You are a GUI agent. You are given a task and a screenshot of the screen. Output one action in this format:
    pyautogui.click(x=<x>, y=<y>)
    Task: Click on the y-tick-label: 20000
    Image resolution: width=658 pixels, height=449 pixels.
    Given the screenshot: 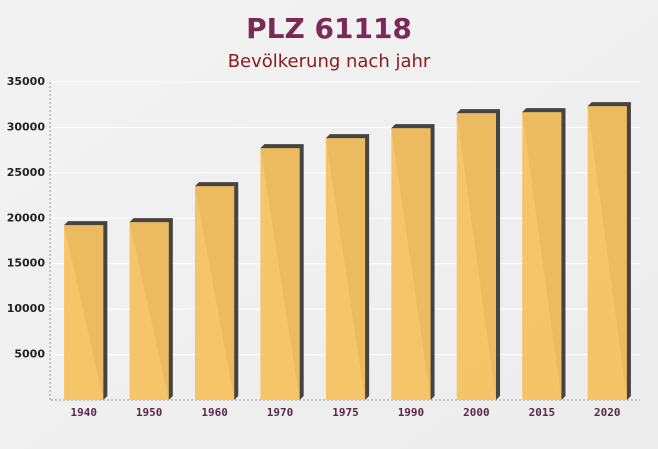 What is the action you would take?
    pyautogui.click(x=26, y=217)
    